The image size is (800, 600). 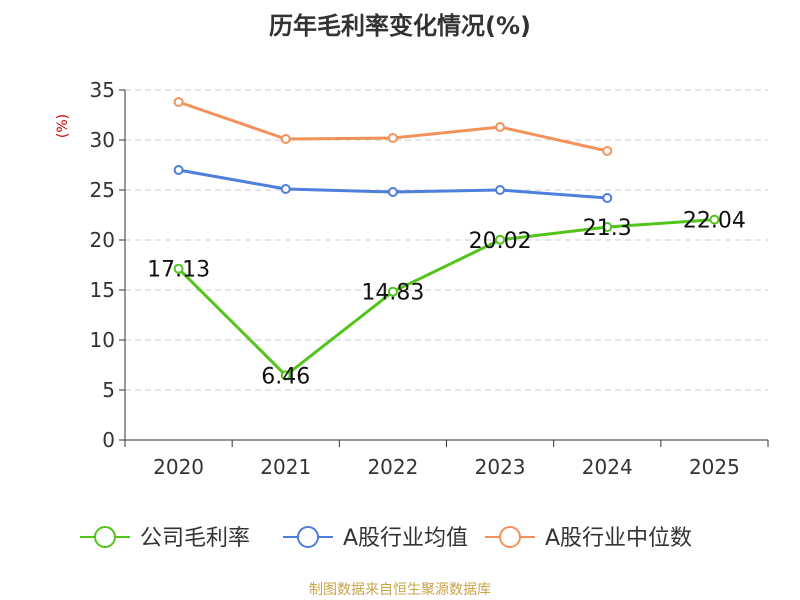 What do you see at coordinates (108, 440) in the screenshot?
I see `y-tick-label: 0` at bounding box center [108, 440].